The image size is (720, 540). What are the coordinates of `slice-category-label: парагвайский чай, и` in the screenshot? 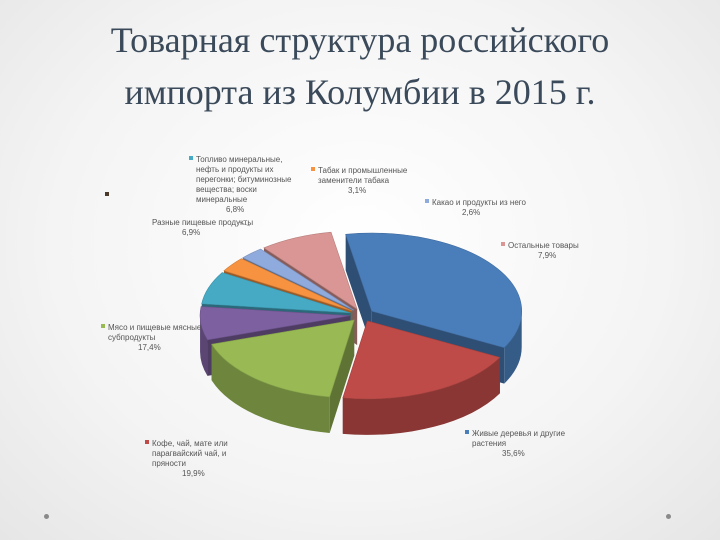 It's located at (189, 453).